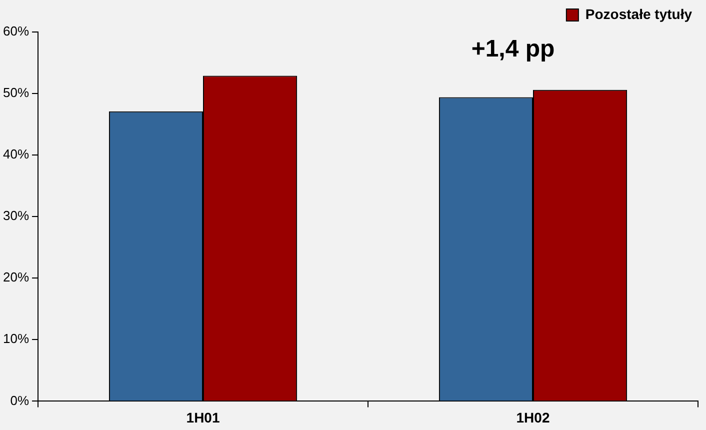 Image resolution: width=706 pixels, height=430 pixels. What do you see at coordinates (203, 417) in the screenshot?
I see `x-tick-label: 1H01` at bounding box center [203, 417].